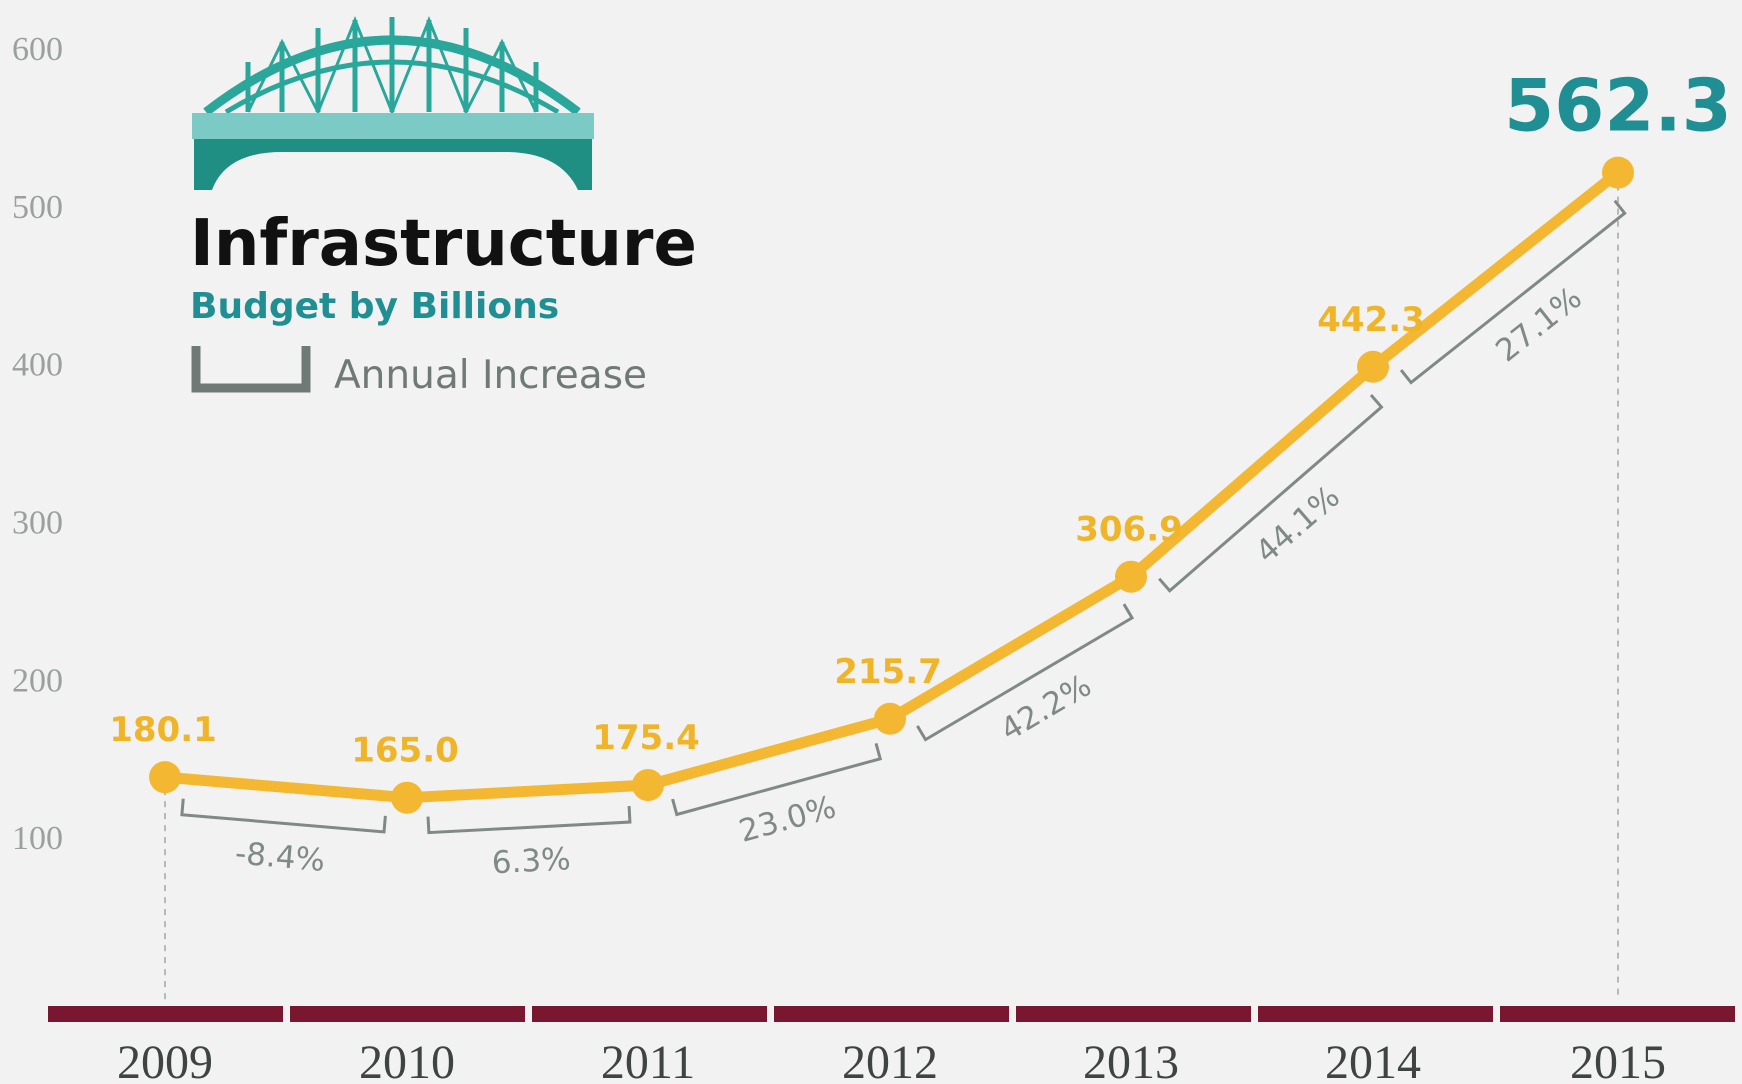  I want to click on y-tick-label: 100, so click(37, 838).